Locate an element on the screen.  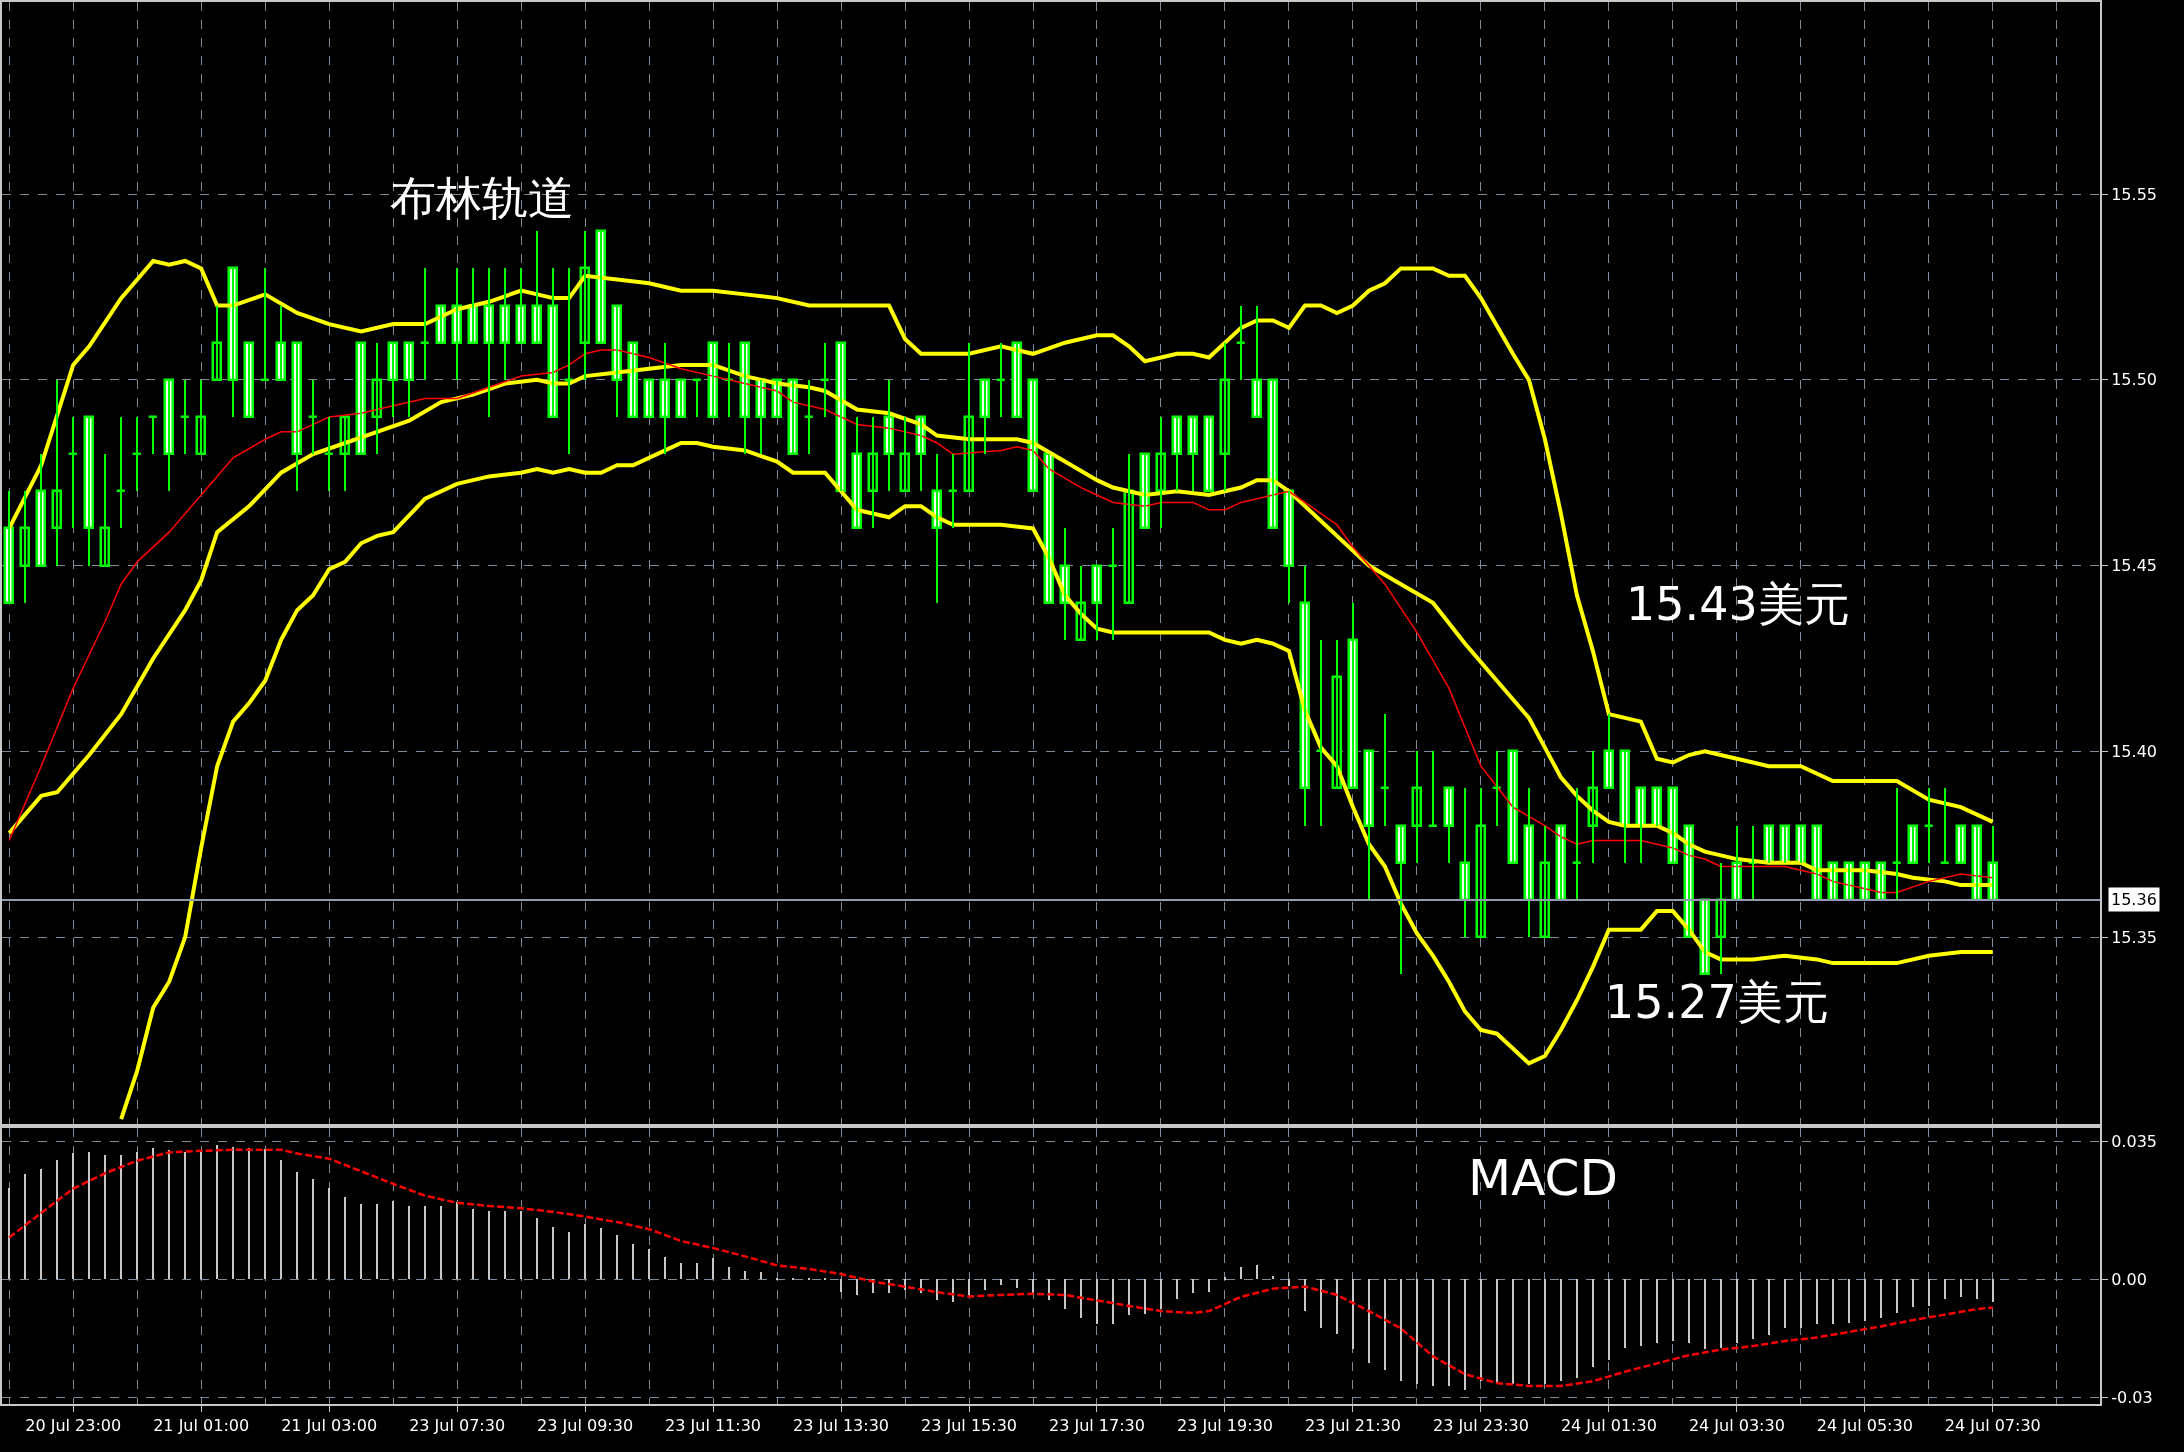
x-tick-label: 23 Jul 19:30 is located at coordinates (1224, 1426).